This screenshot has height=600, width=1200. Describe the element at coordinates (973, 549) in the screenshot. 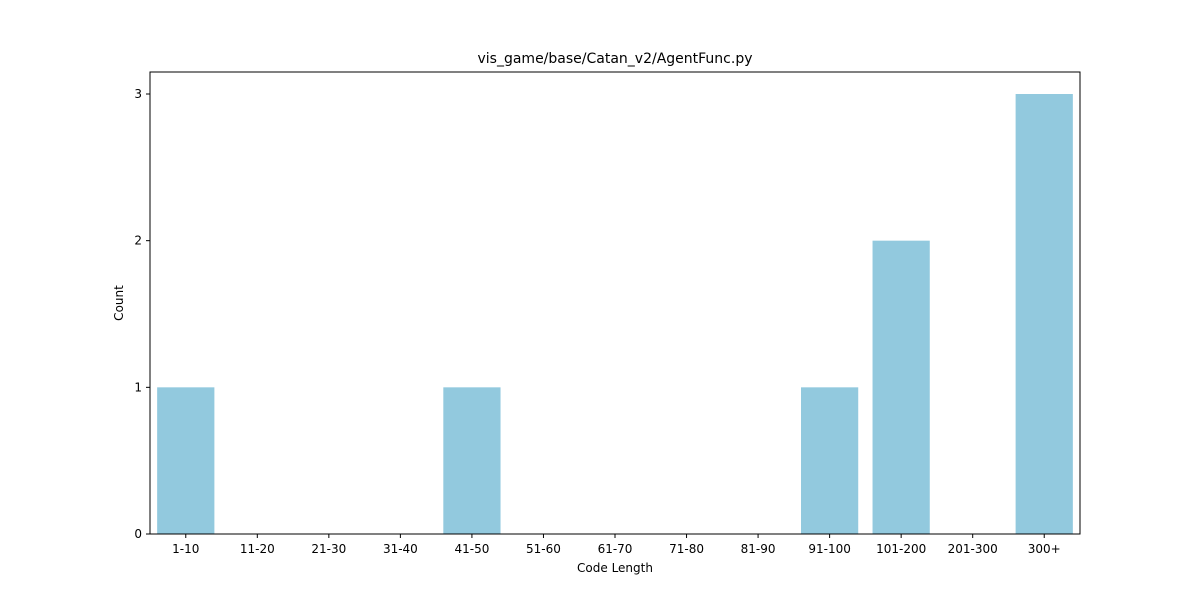

I see `x-tick-label: 201-300` at that location.